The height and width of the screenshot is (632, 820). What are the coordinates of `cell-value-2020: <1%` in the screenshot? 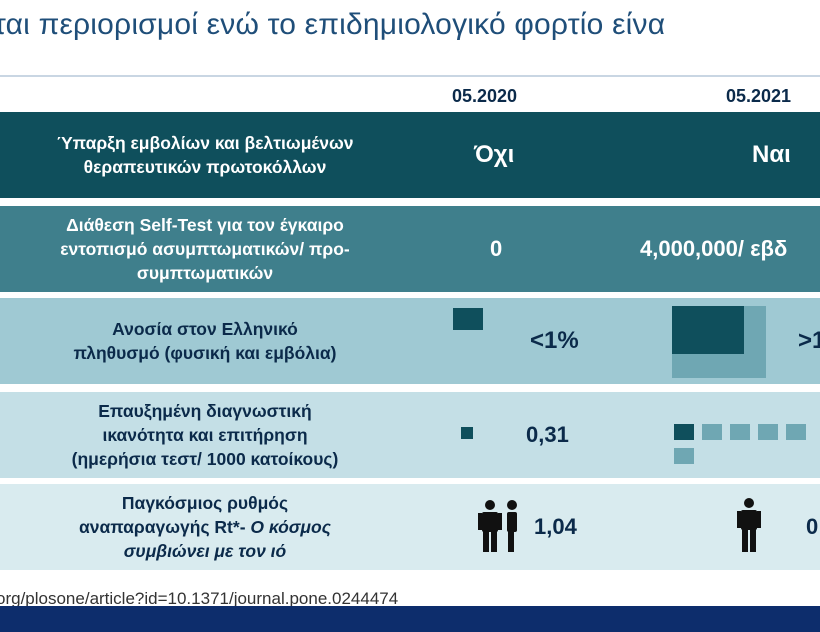 It's located at (554, 340).